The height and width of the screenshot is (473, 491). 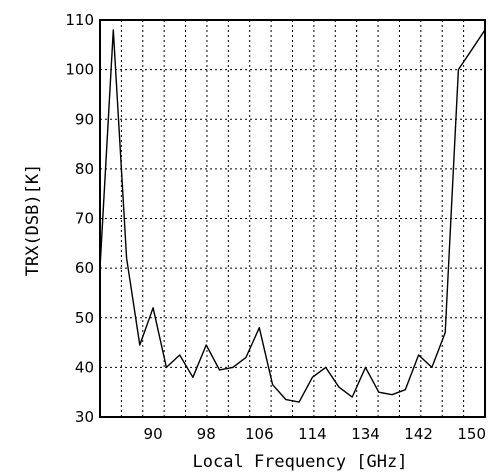 I want to click on x-tick-label: 114, so click(x=312, y=434).